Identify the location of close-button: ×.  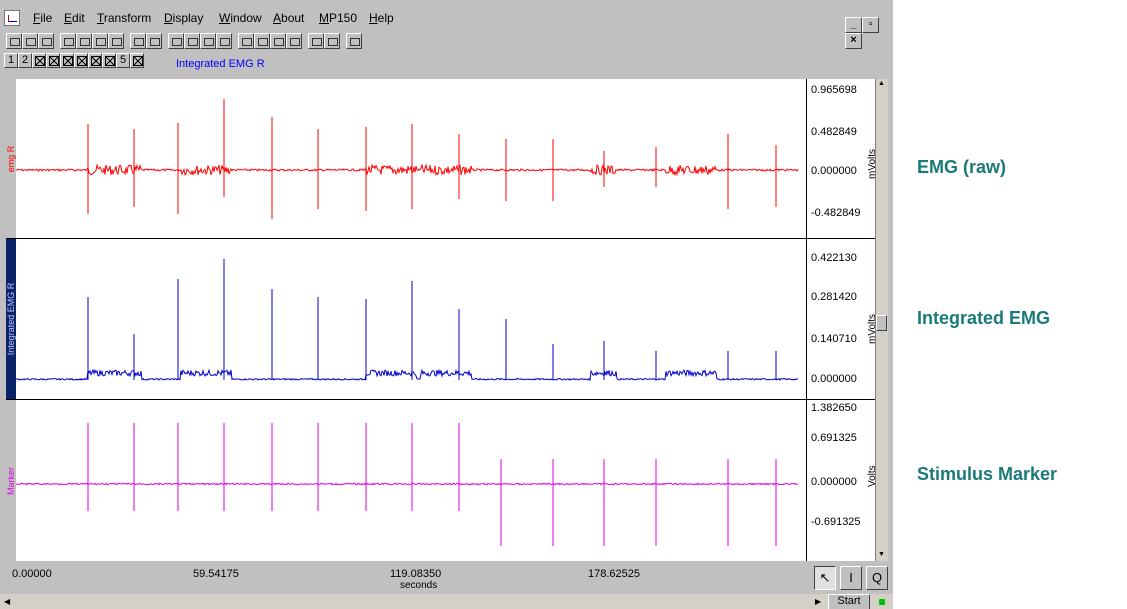
(853, 41).